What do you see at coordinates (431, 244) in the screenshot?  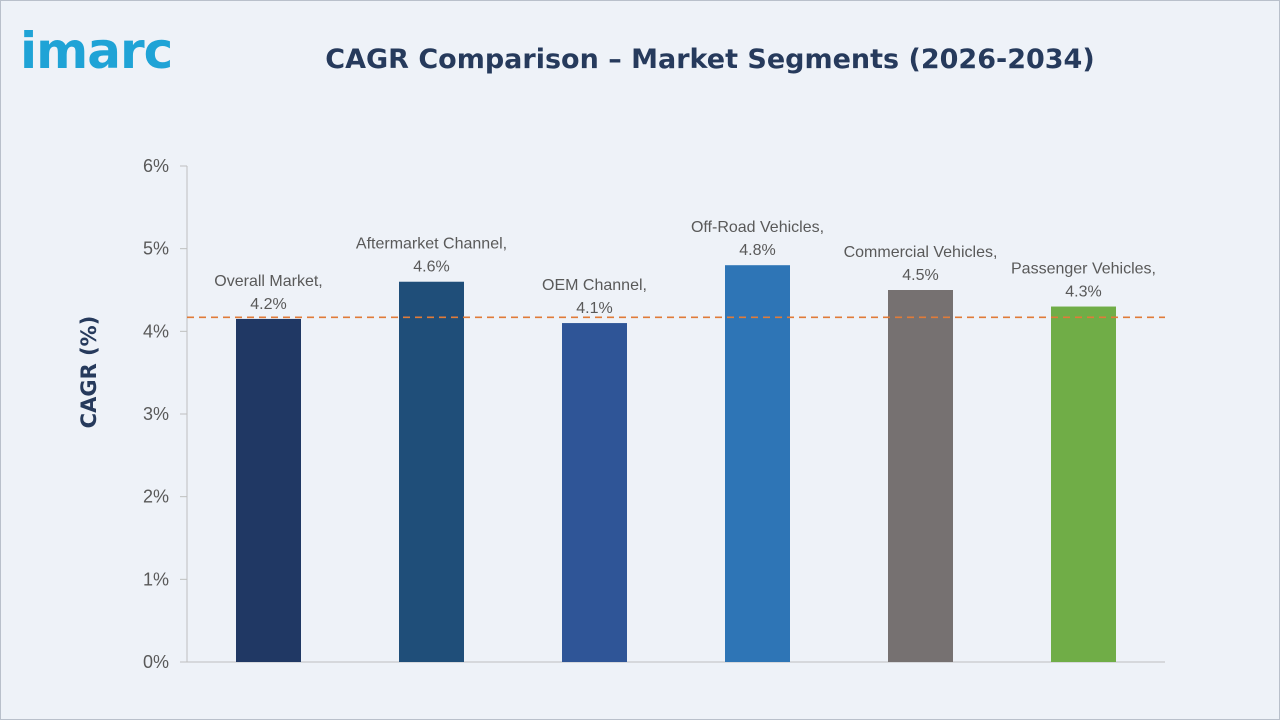 I see `data-label-category: Aftermarket Channel,` at bounding box center [431, 244].